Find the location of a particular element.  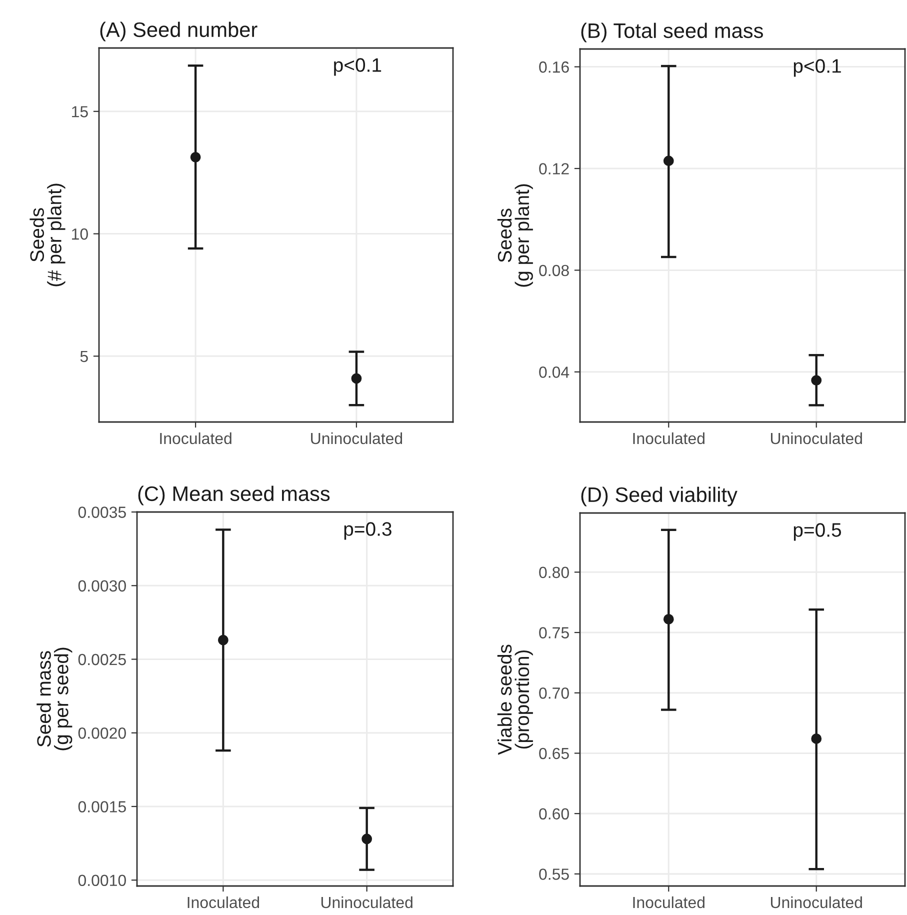

y-tick-label: 15 is located at coordinates (80, 112).